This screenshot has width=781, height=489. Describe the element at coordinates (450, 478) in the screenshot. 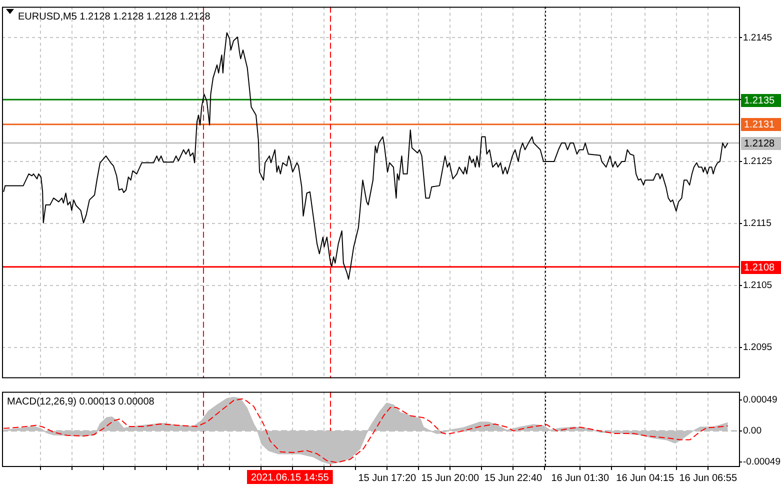

I see `x-tick-label: 15 Jun 20:00` at that location.